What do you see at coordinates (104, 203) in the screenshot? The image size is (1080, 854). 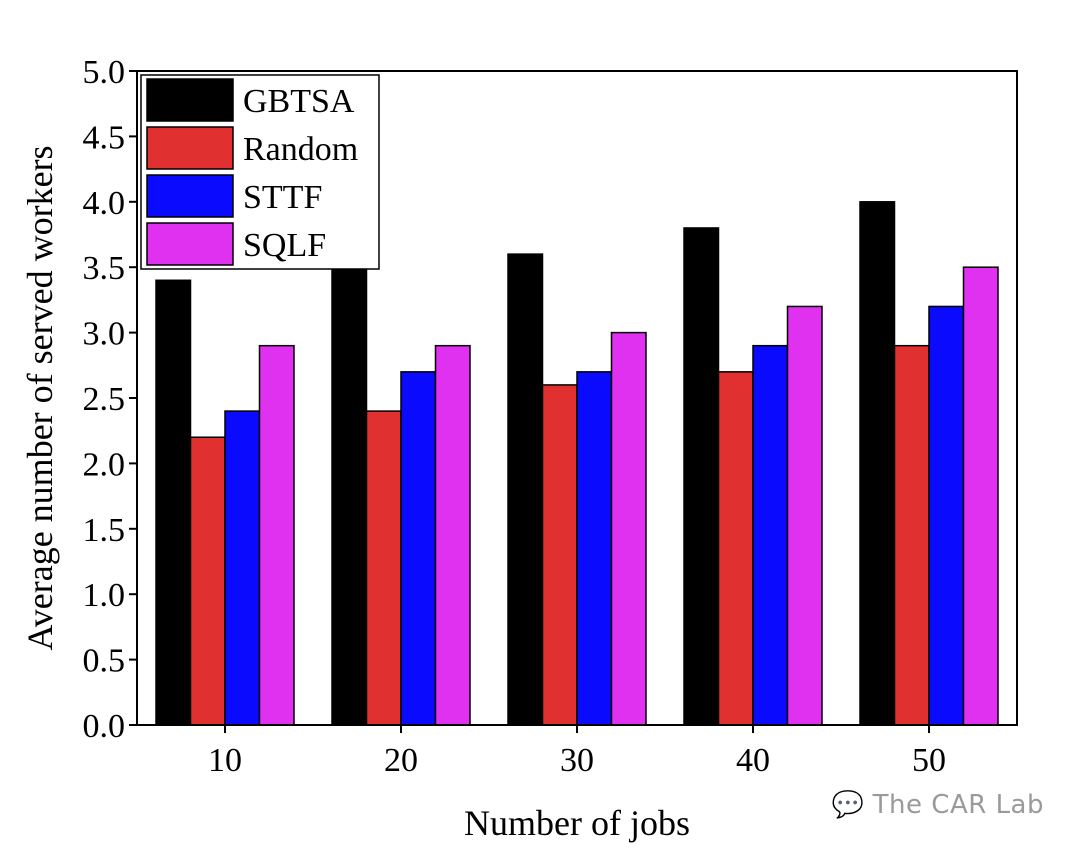 I see `y-tick-label: 4.0` at bounding box center [104, 203].